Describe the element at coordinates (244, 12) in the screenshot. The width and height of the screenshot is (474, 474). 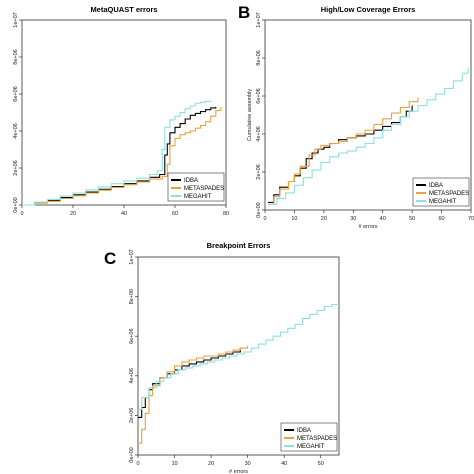
I see `panel-label: B` at that location.